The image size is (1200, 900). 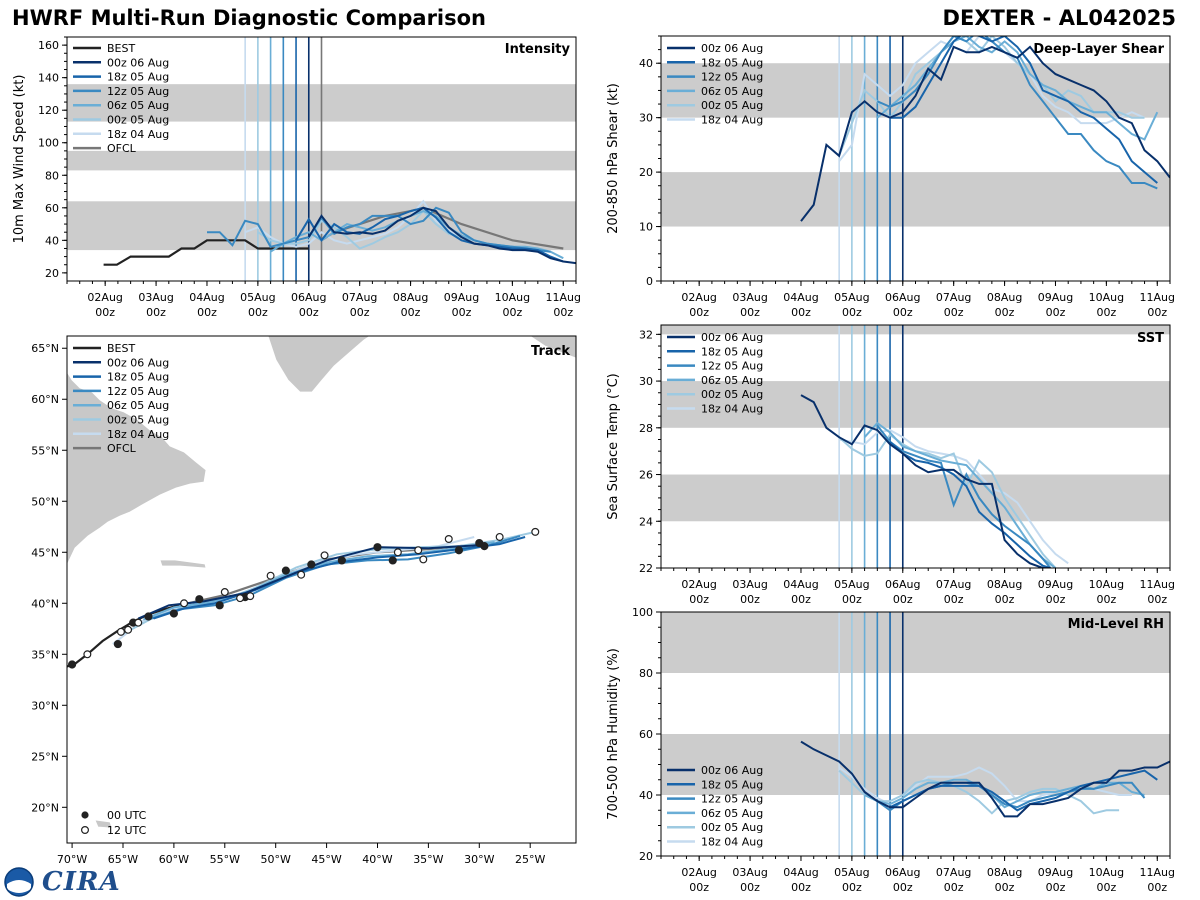 What do you see at coordinates (19, 159) in the screenshot?
I see `intensity-ylabel: 10m Max Wind Speed (kt)` at bounding box center [19, 159].